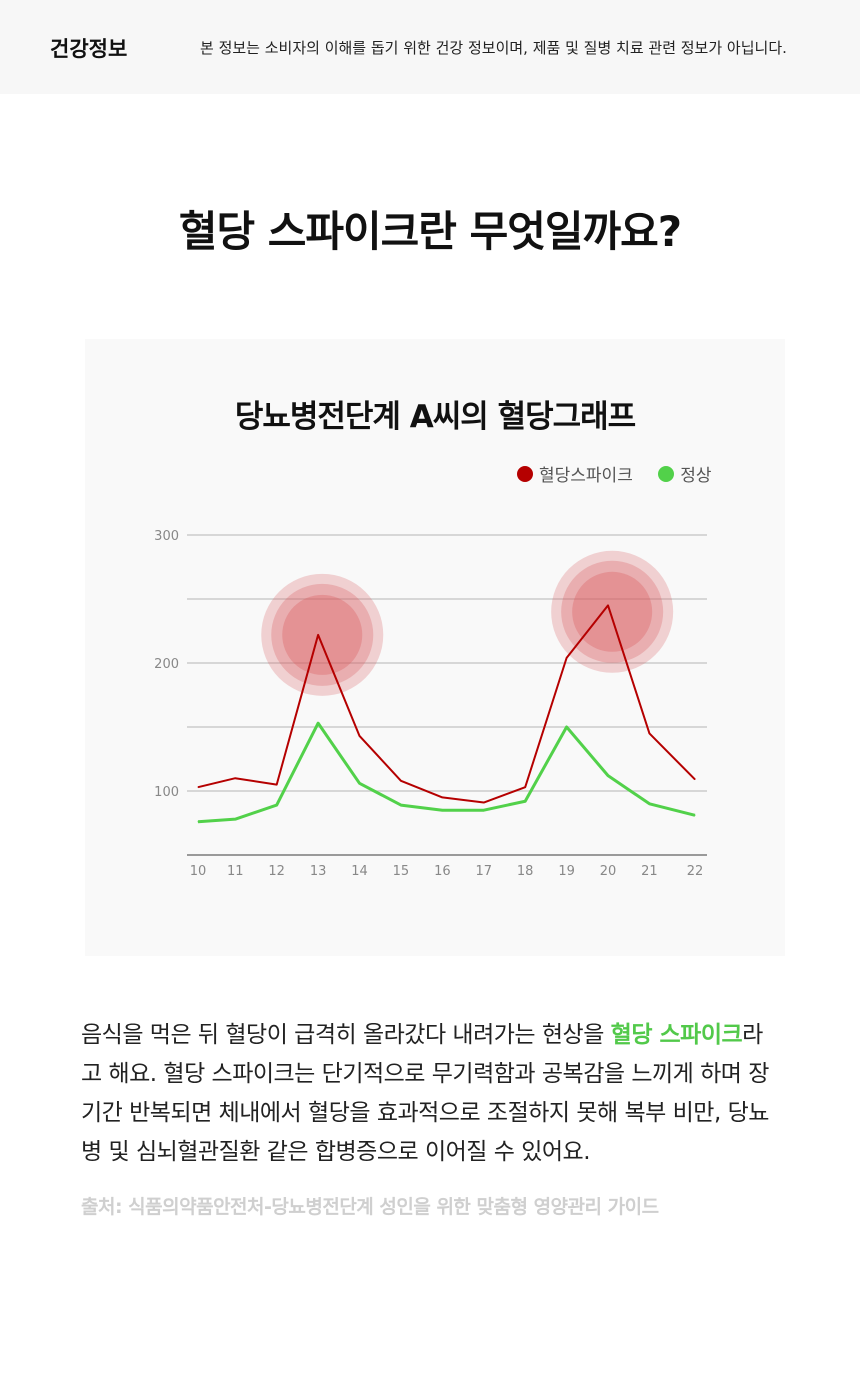 The width and height of the screenshot is (860, 1400). I want to click on x-tick-label: 19, so click(566, 871).